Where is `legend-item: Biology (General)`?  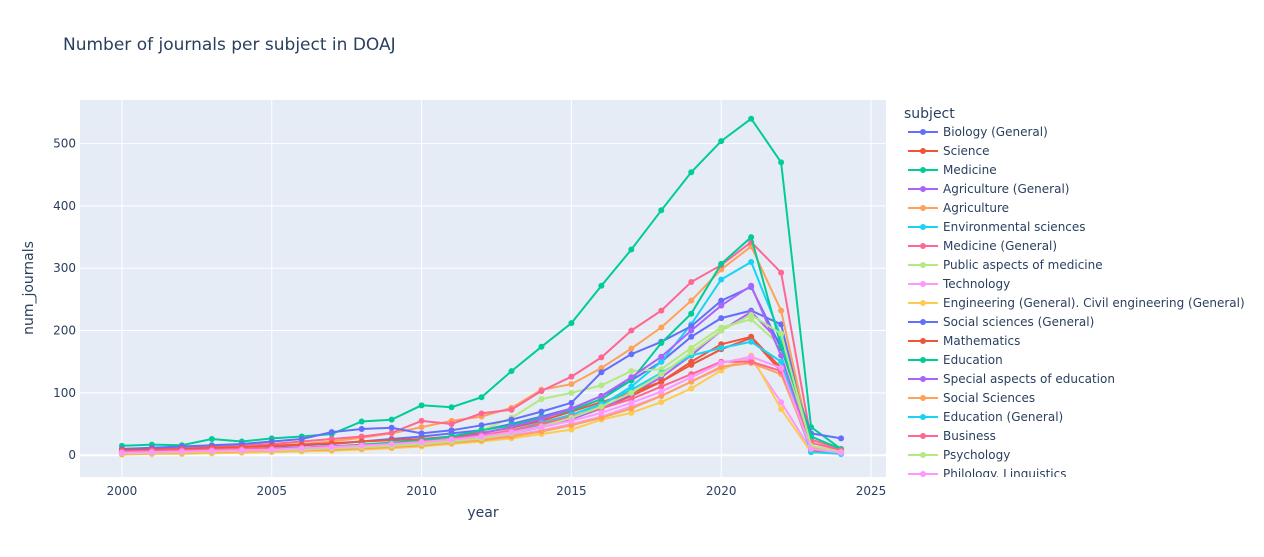
legend-item: Biology (General) is located at coordinates (978, 132).